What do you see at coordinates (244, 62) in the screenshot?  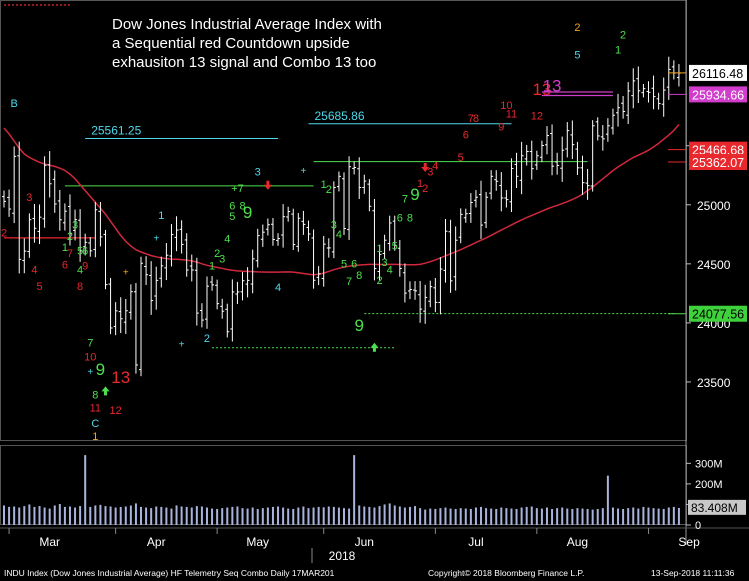 I see `chart-title-line-3: exhausiton 13 signal and Combo 13 too` at bounding box center [244, 62].